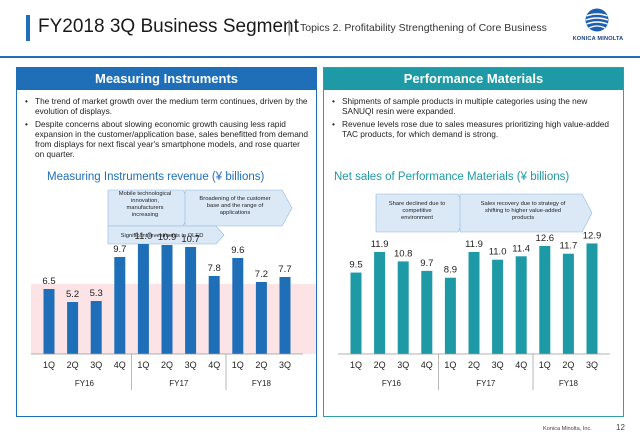 The width and height of the screenshot is (640, 443). I want to click on globe-logo-icon, so click(597, 20).